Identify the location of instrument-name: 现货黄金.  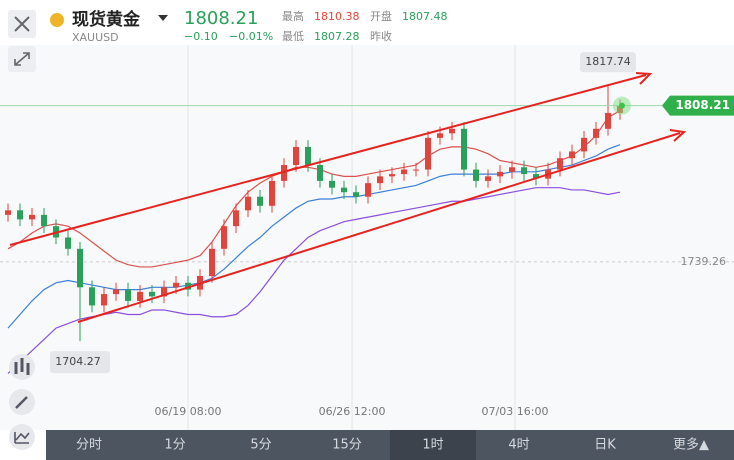
(106, 19).